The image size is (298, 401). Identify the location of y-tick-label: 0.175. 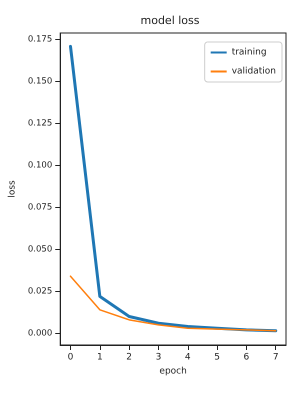
(40, 39).